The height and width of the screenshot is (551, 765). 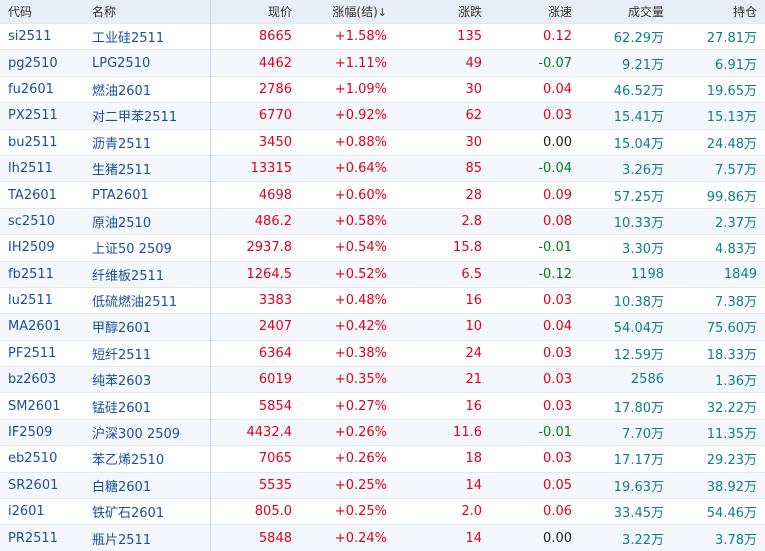 What do you see at coordinates (718, 142) in the screenshot?
I see `cell-open-interest: 24.48万` at bounding box center [718, 142].